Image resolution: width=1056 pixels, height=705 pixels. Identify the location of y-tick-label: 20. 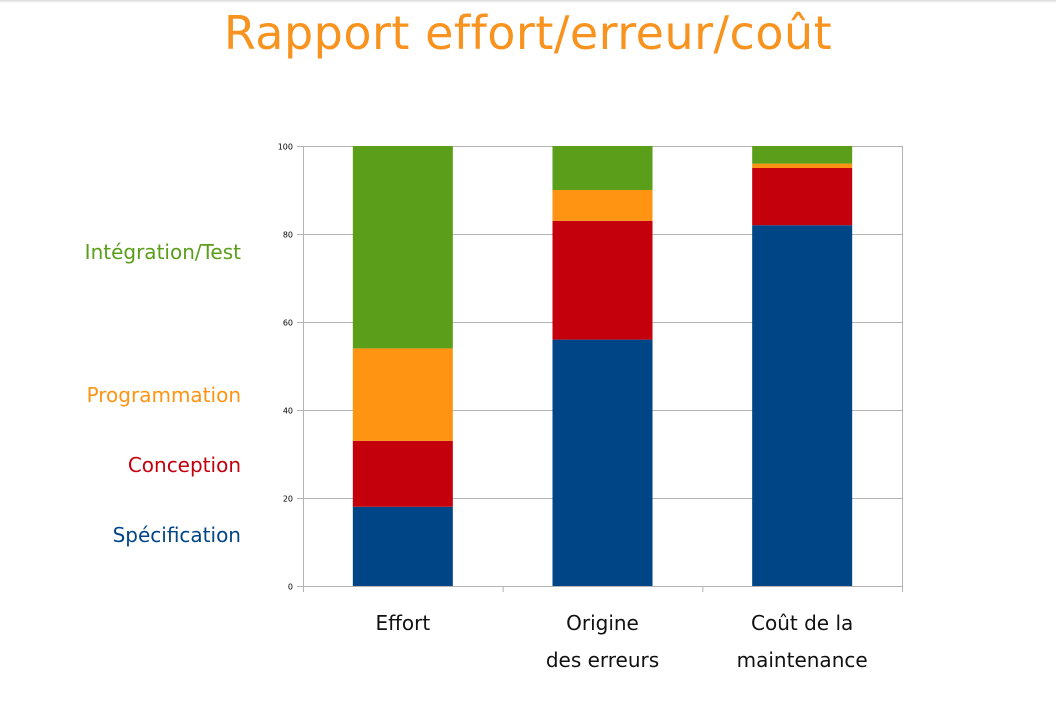
(288, 499).